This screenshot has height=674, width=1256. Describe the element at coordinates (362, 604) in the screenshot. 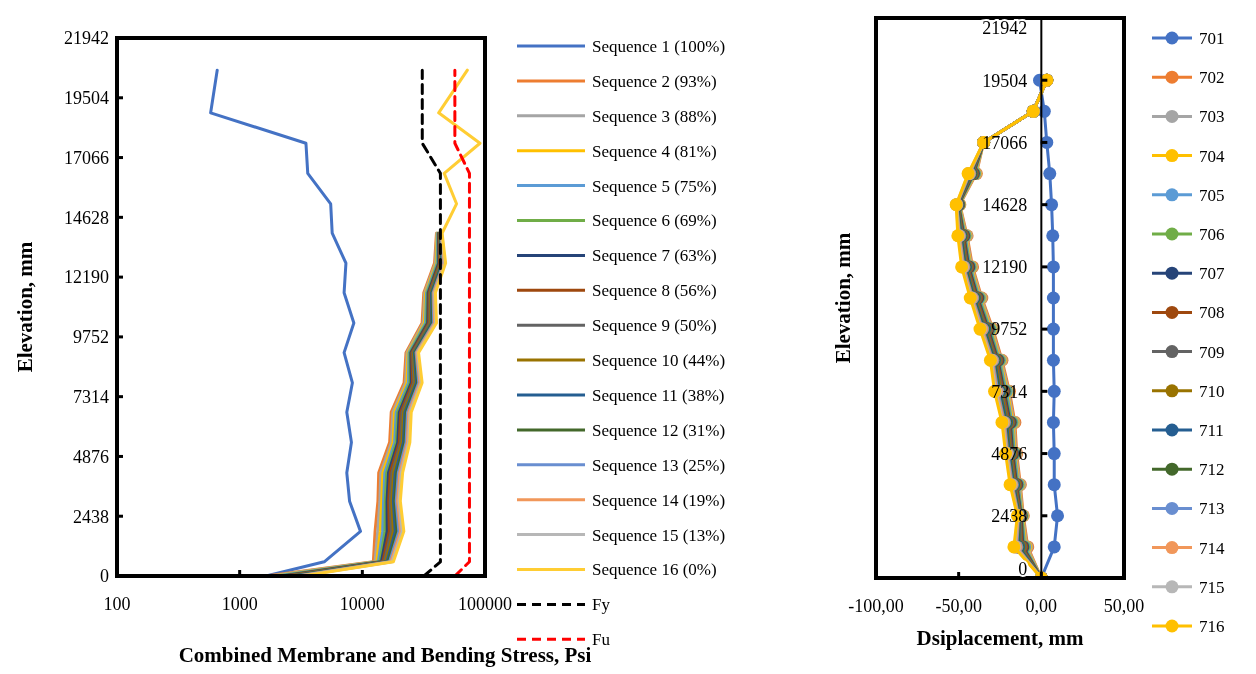

I see `x-tick-label: 10000` at that location.